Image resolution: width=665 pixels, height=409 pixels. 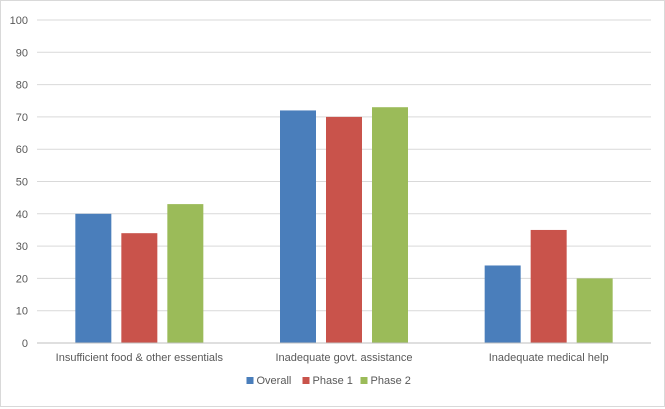 I want to click on category-label: Insufficient food & other essentials, so click(x=140, y=358).